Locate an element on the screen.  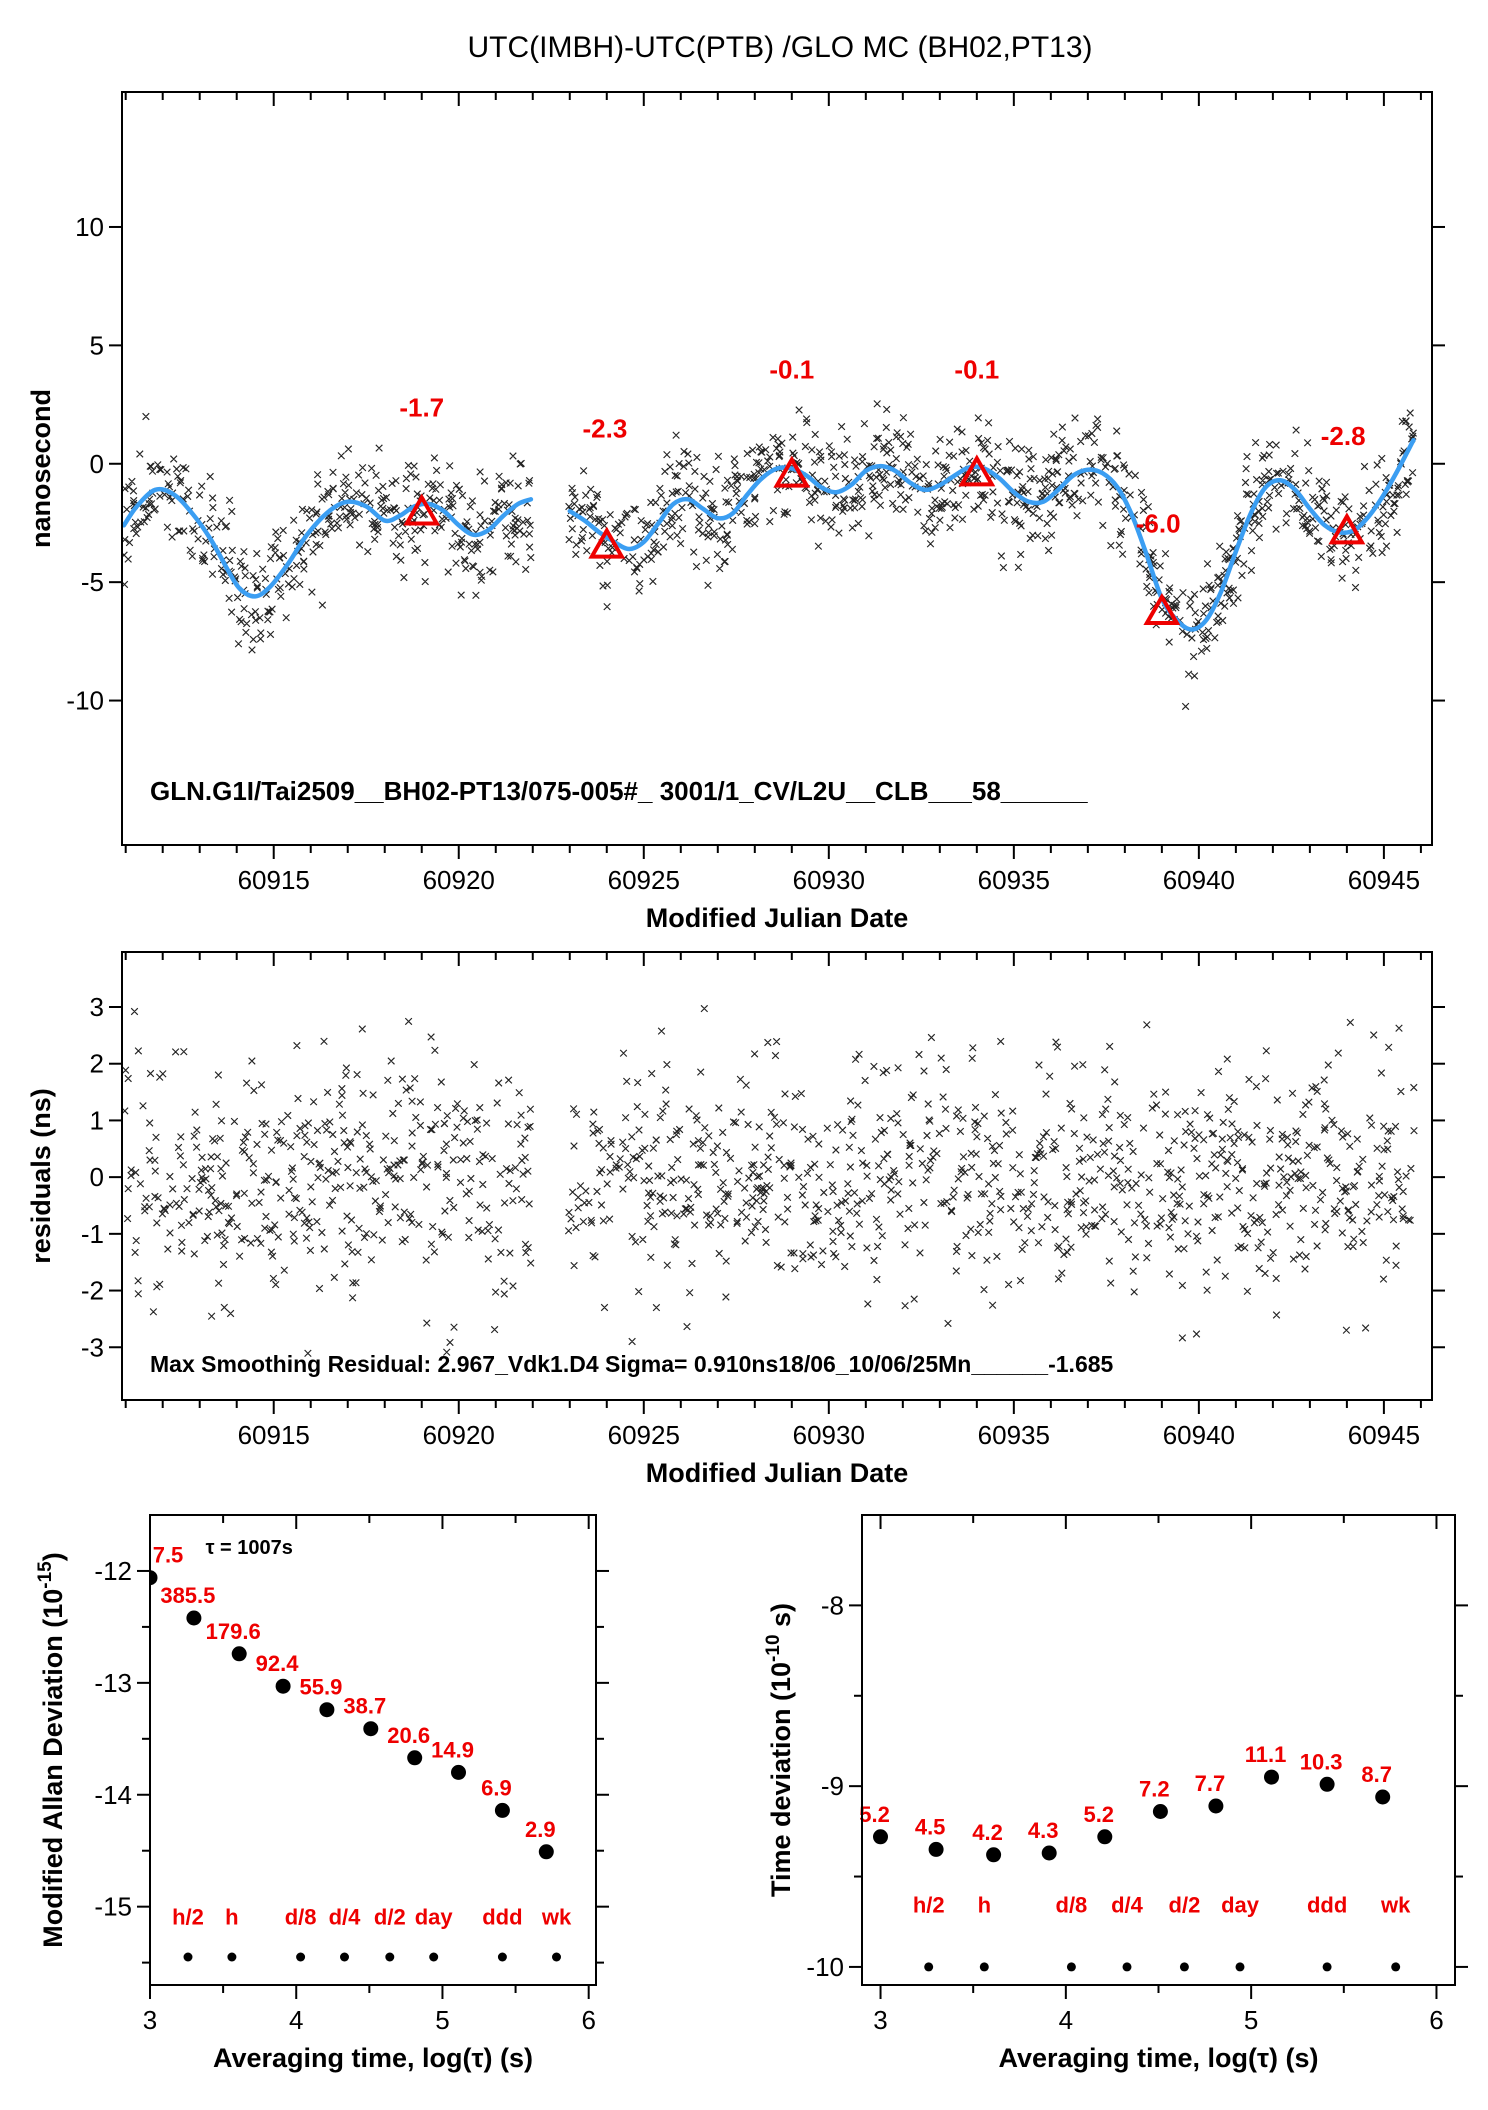
point-value-label: 7.2 is located at coordinates (1154, 1788).